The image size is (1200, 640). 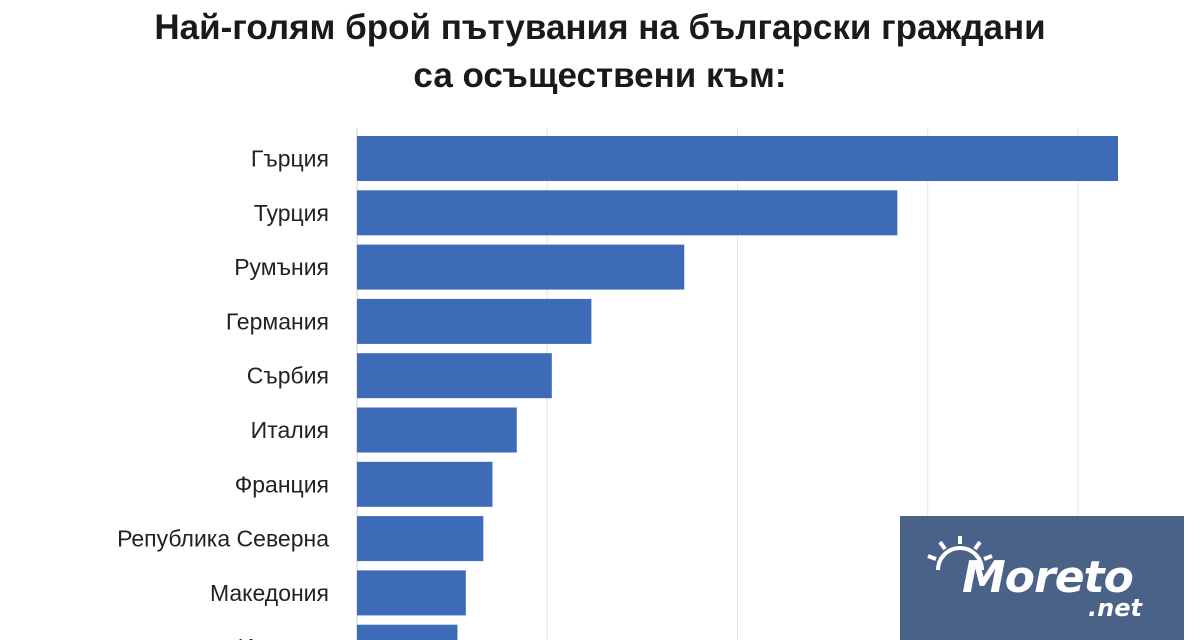 What do you see at coordinates (290, 430) in the screenshot?
I see `category-label: Италия` at bounding box center [290, 430].